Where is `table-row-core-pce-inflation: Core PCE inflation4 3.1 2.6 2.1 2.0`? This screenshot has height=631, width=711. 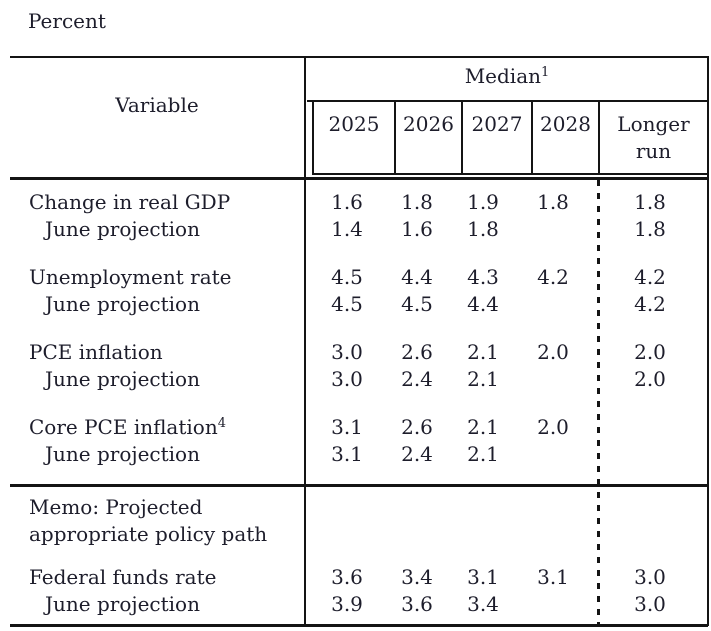
table-row-core-pce-inflation: Core PCE inflation4 3.1 2.6 2.1 2.0 is located at coordinates (359, 427).